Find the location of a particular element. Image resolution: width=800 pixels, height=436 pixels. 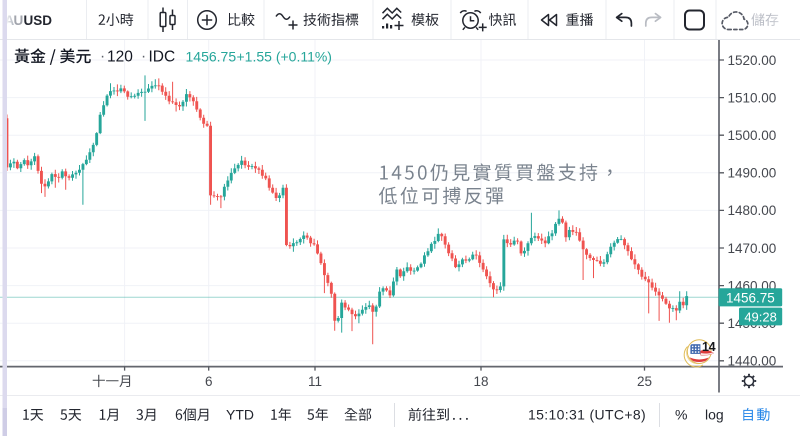

svg-text: 6 is located at coordinates (209, 381).